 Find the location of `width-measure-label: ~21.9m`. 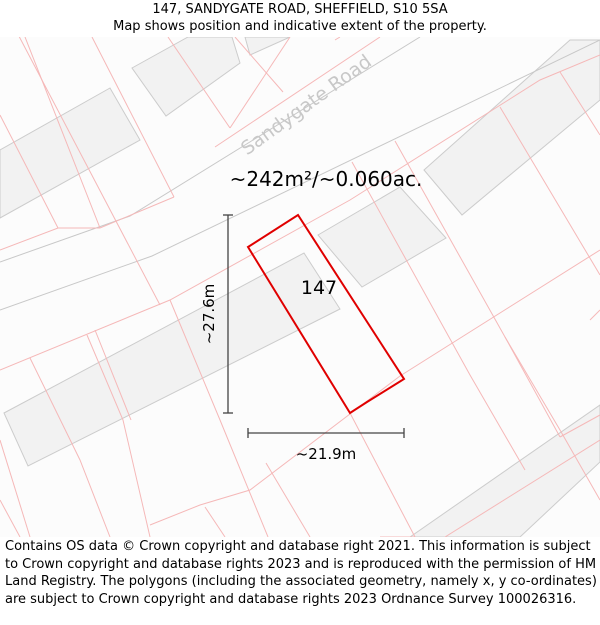

width-measure-label: ~21.9m is located at coordinates (326, 454).